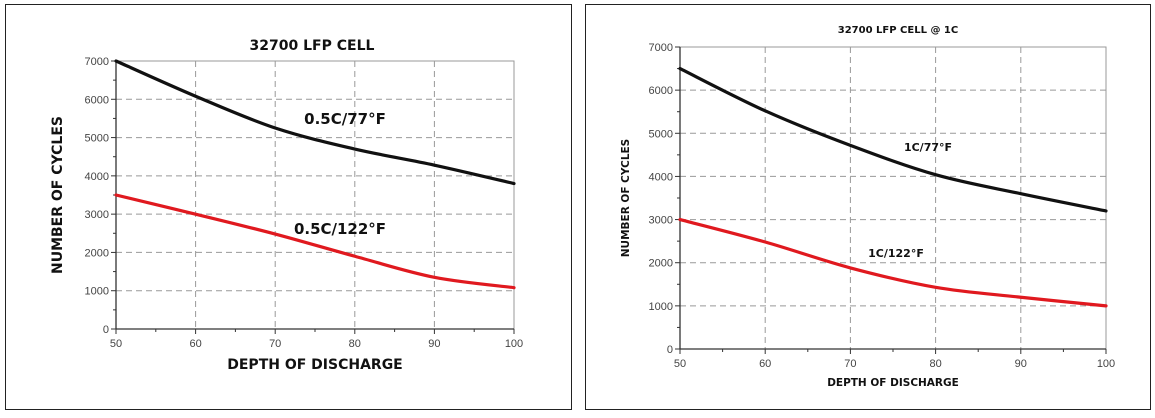 The height and width of the screenshot is (418, 1155). I want to click on series-label: 0.5C/122°F, so click(340, 229).